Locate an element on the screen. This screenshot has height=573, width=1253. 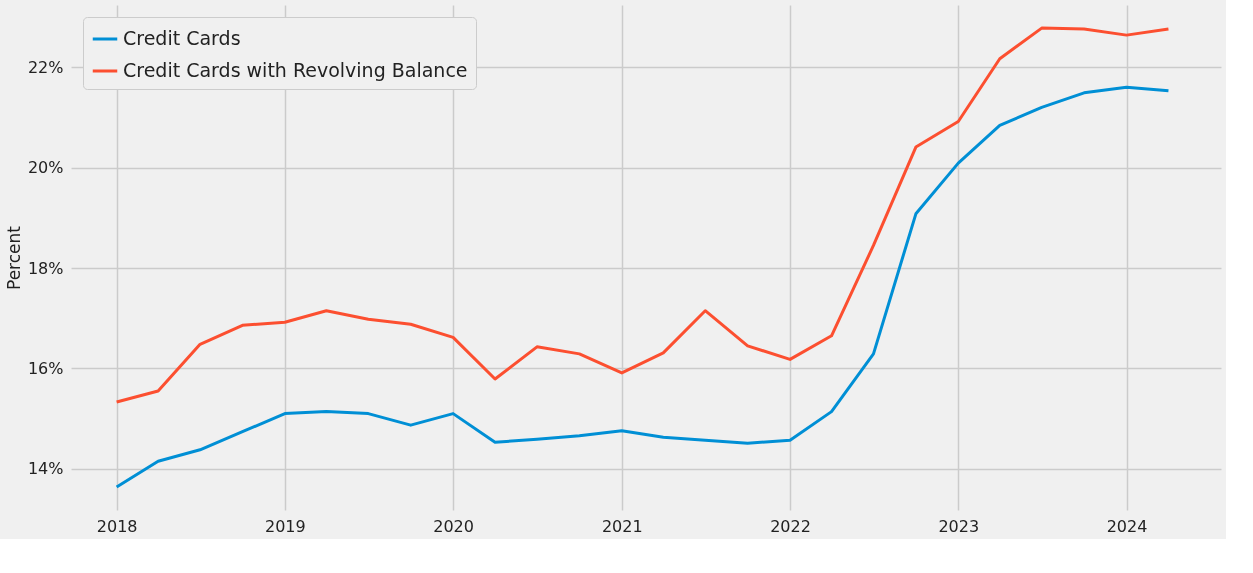
x-tick-label: 2024 is located at coordinates (1127, 526).